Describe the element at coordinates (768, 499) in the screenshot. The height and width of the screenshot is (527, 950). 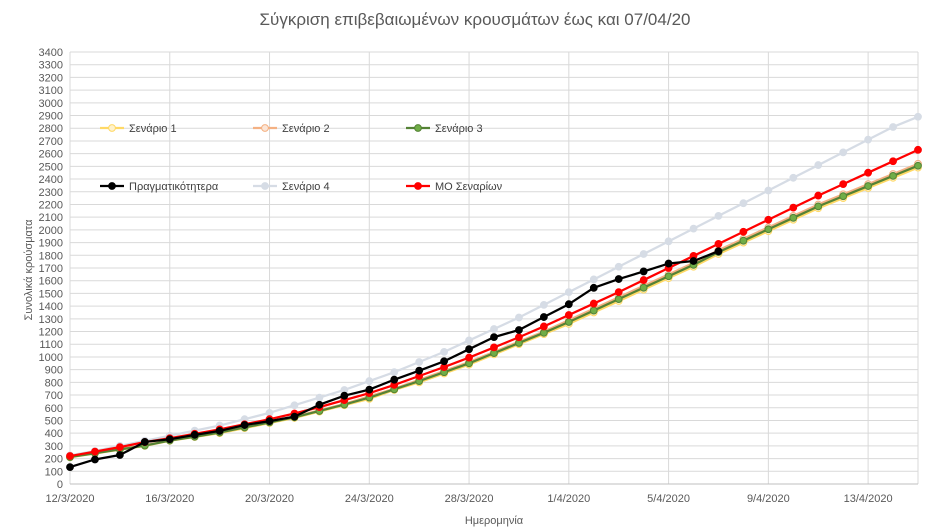
I see `x-tick-label: 9/4/2020` at that location.